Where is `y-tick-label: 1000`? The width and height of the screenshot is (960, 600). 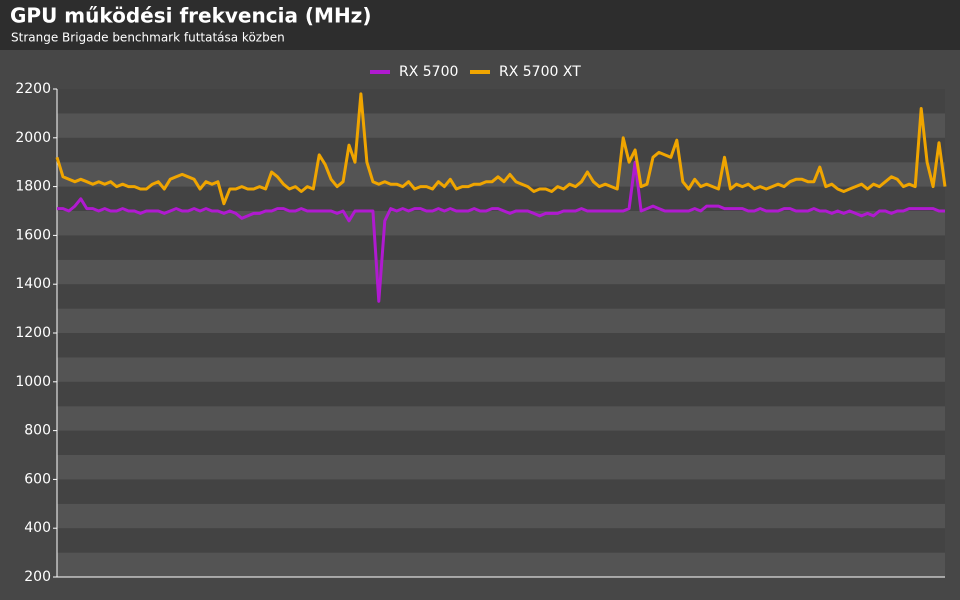 y-tick-label: 1000 is located at coordinates (33, 382).